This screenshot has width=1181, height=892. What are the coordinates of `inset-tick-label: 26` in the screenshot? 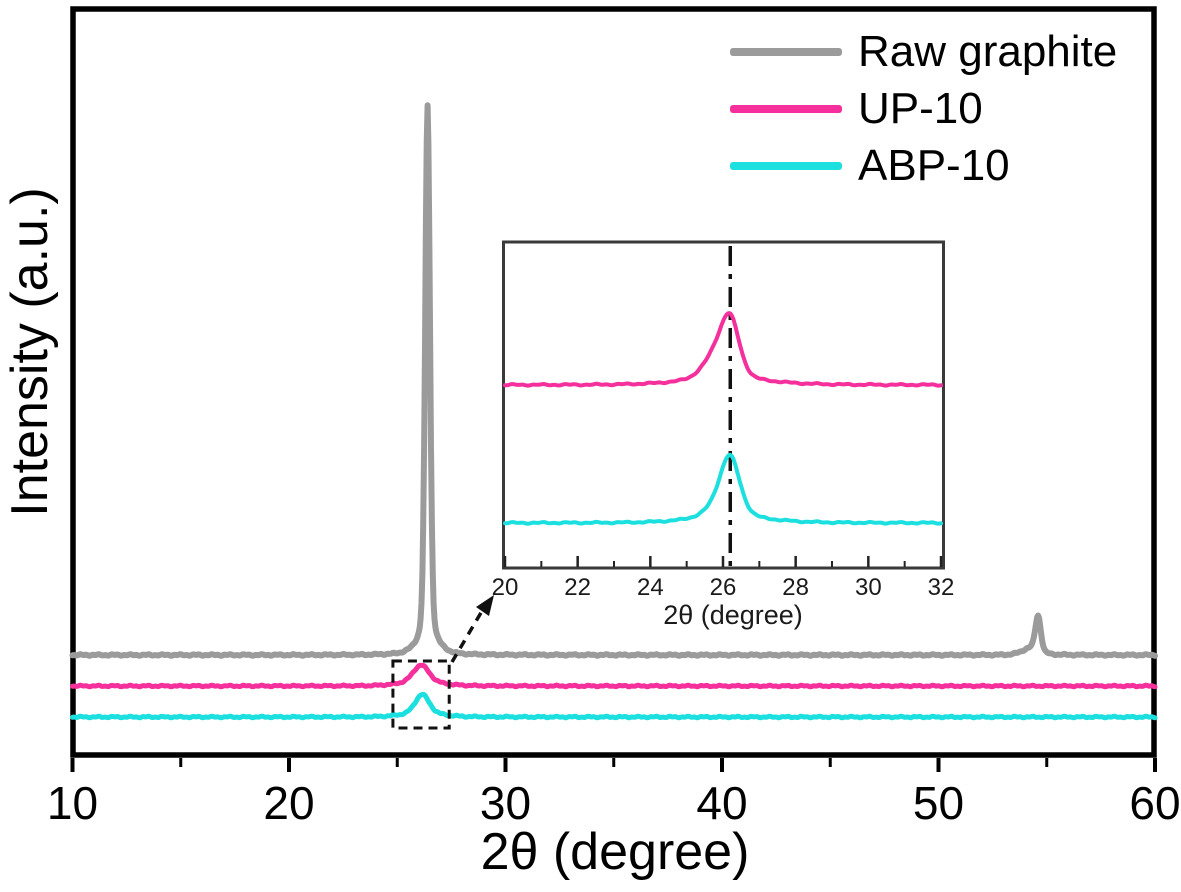 It's located at (723, 587).